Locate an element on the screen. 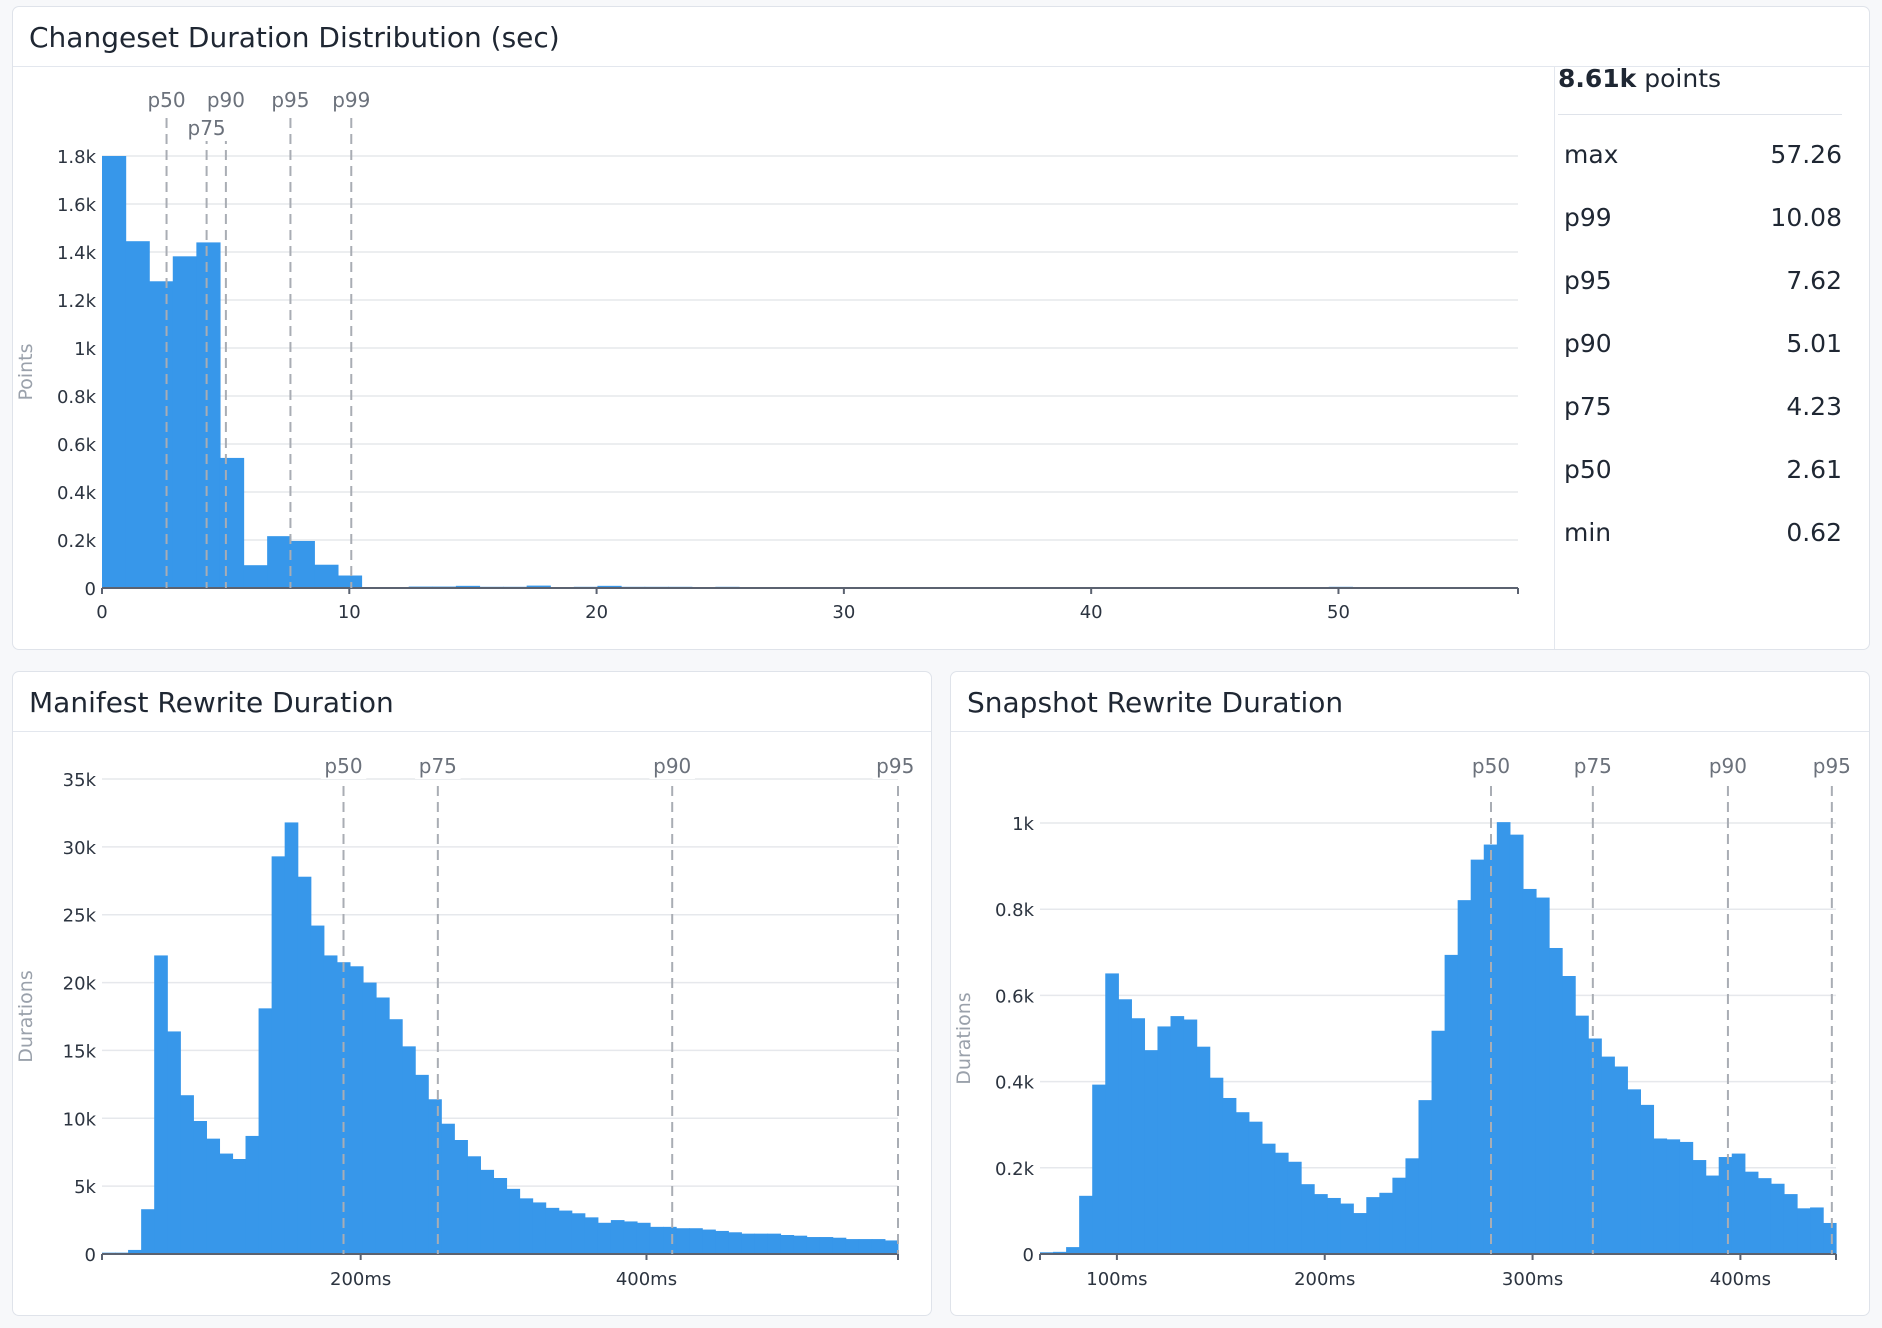 The height and width of the screenshot is (1328, 1882). y-tick-label: 0.2k is located at coordinates (77, 541).